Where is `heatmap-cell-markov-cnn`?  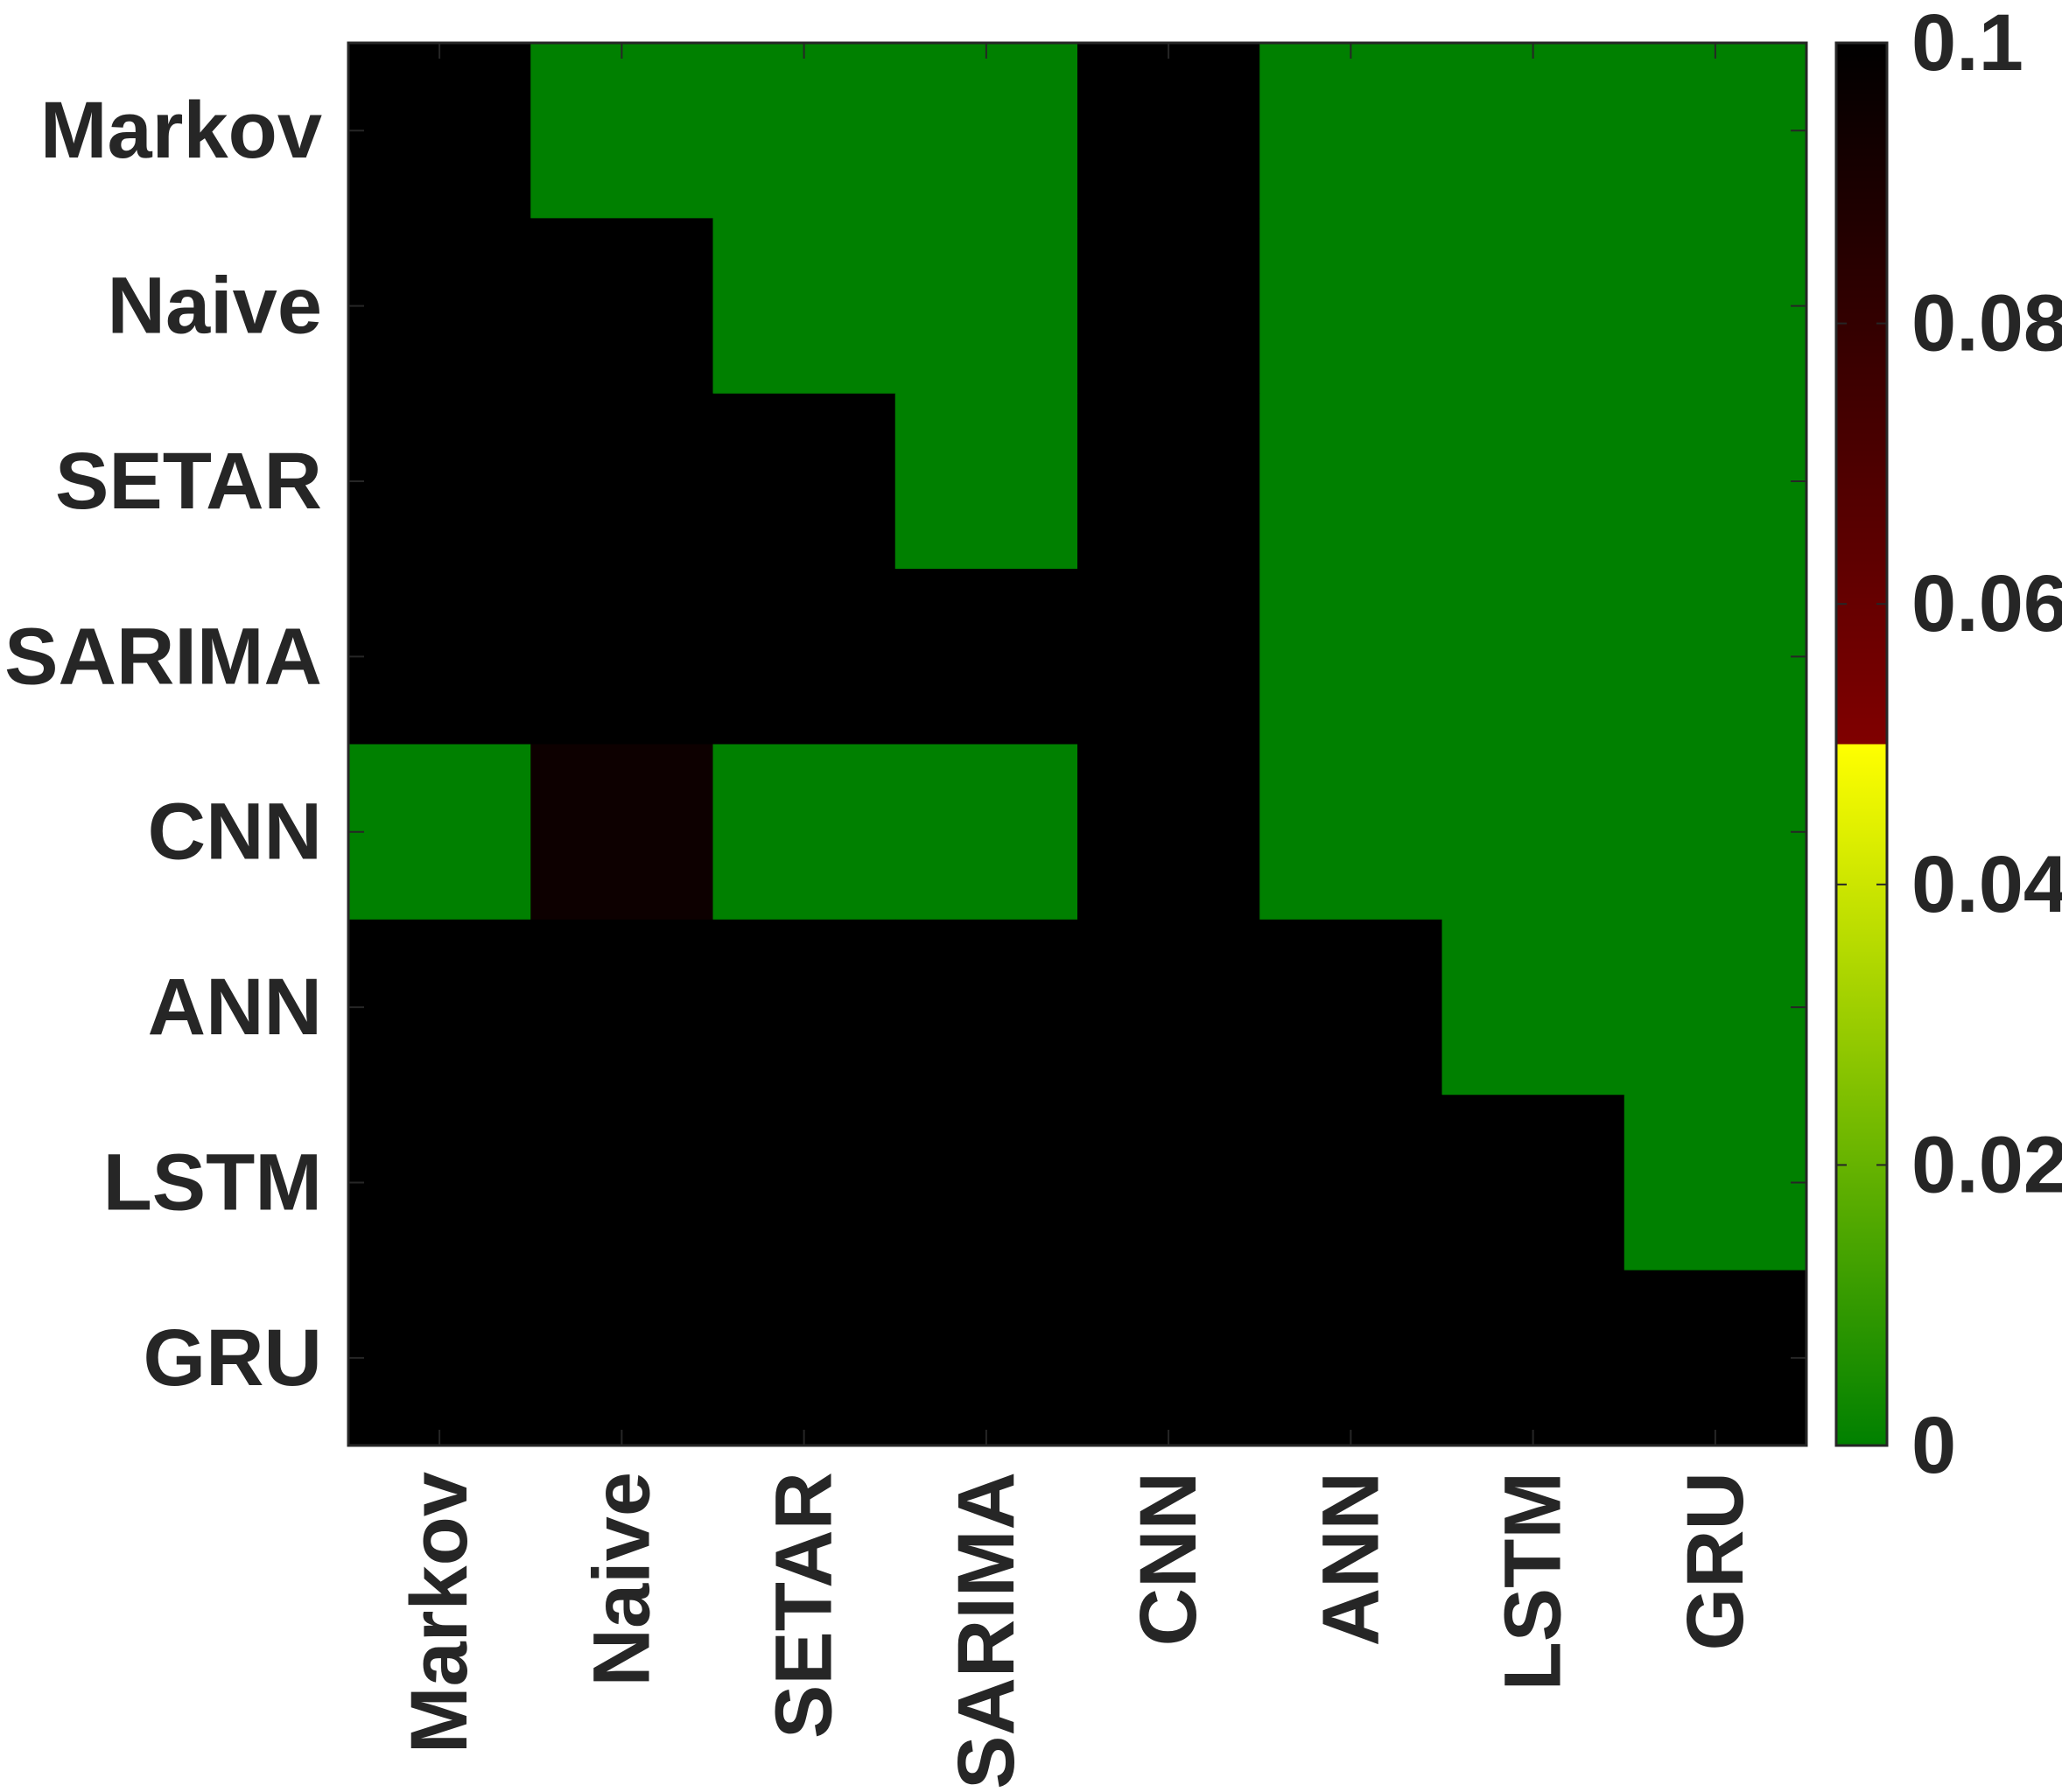 heatmap-cell-markov-cnn is located at coordinates (1168, 131).